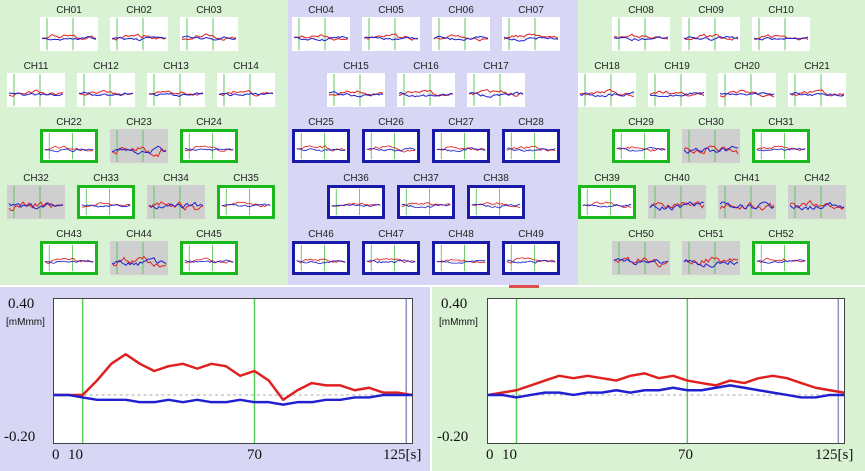 Image resolution: width=865 pixels, height=471 pixels. I want to click on channel-7-oxy-line, so click(531, 36).